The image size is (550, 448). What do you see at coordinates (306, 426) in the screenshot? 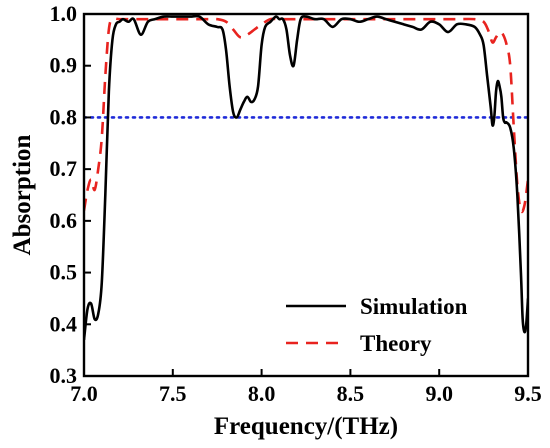
I see `x-axis-title: Frequency/(THz)` at bounding box center [306, 426].